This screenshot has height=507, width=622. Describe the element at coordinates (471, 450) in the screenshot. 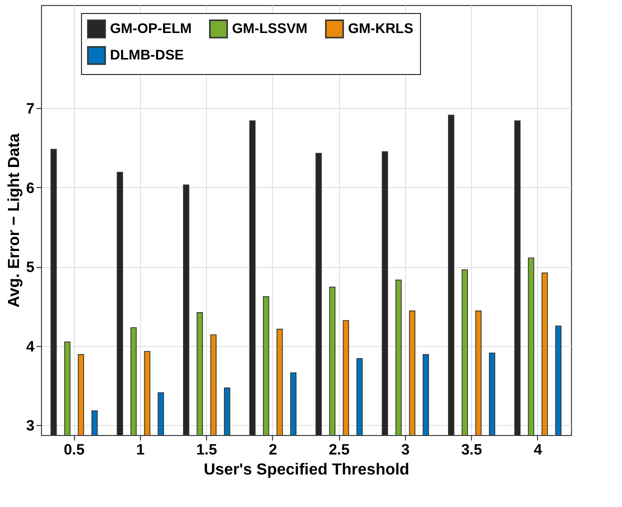

I see `x-tick-label: 3.5` at that location.